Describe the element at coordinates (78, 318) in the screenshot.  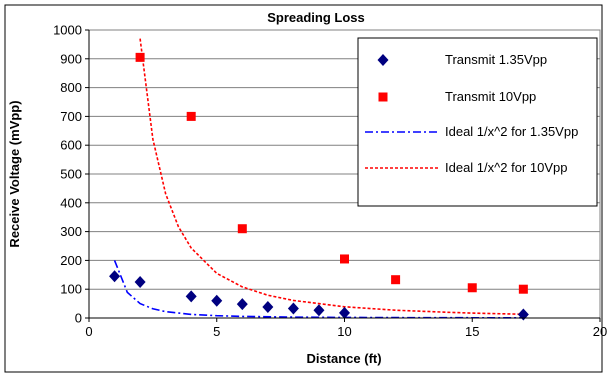
I see `y-tick-label-0: 0` at that location.